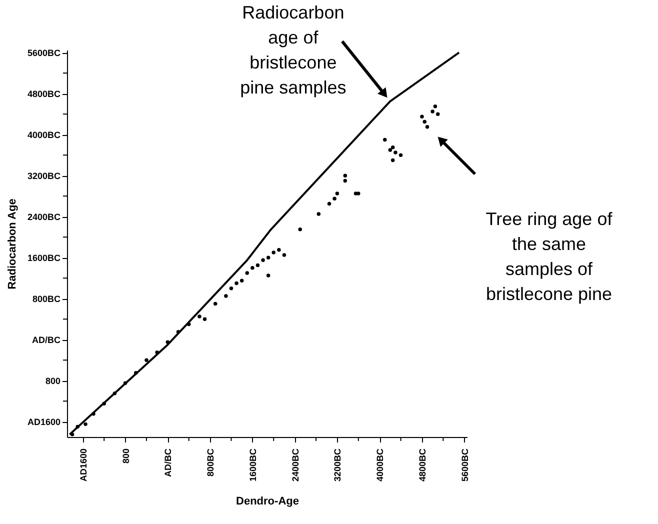 The image size is (658, 524). What do you see at coordinates (168, 462) in the screenshot?
I see `x-tick-label: AD/BC` at bounding box center [168, 462].